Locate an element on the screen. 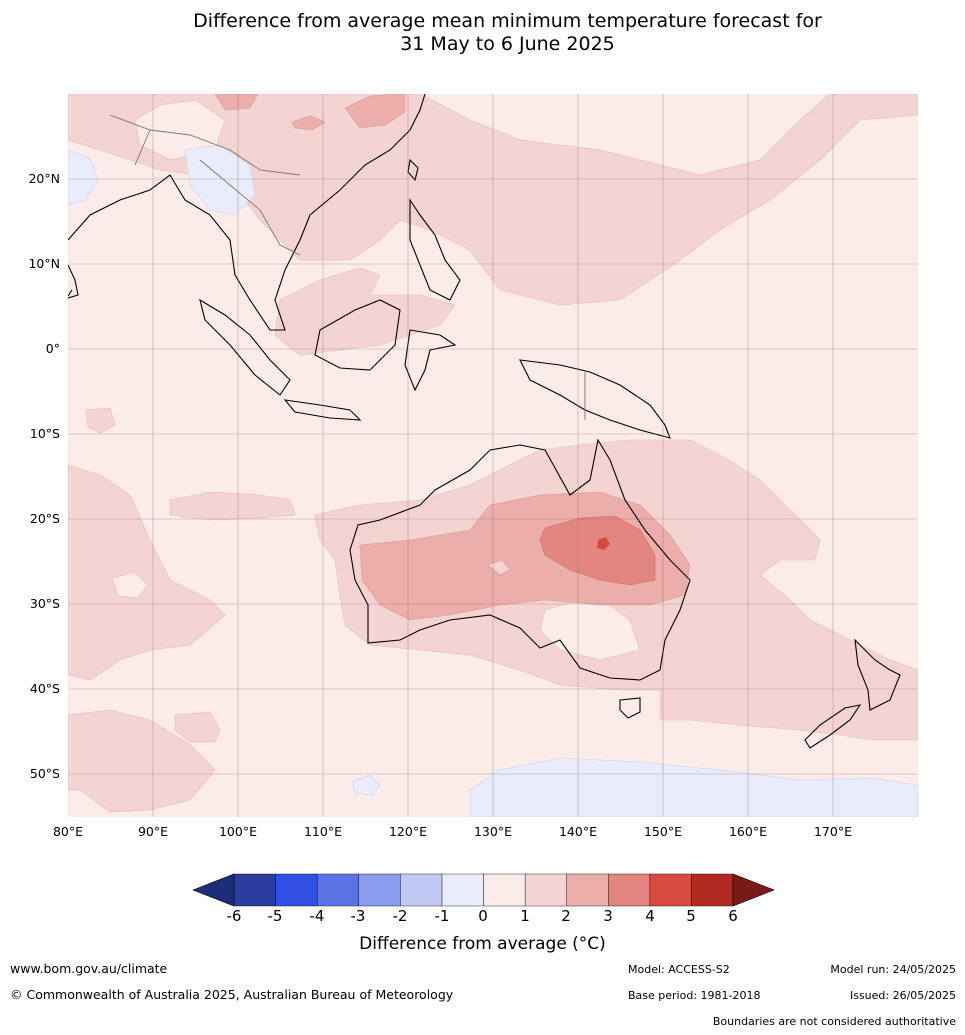 This screenshot has width=965, height=1035. field-hole-aus-small is located at coordinates (499, 567).